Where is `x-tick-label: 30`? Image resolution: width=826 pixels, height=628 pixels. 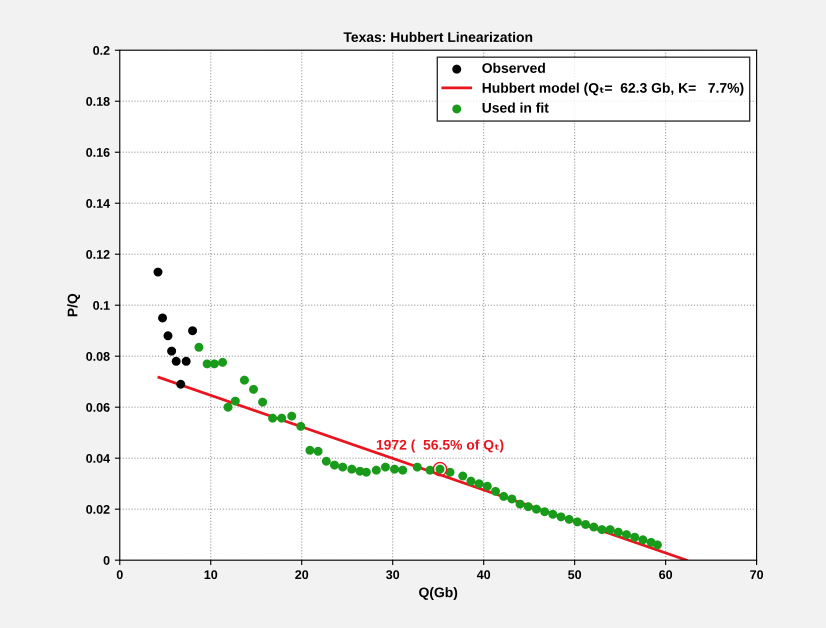
x-tick-label: 30 is located at coordinates (393, 575).